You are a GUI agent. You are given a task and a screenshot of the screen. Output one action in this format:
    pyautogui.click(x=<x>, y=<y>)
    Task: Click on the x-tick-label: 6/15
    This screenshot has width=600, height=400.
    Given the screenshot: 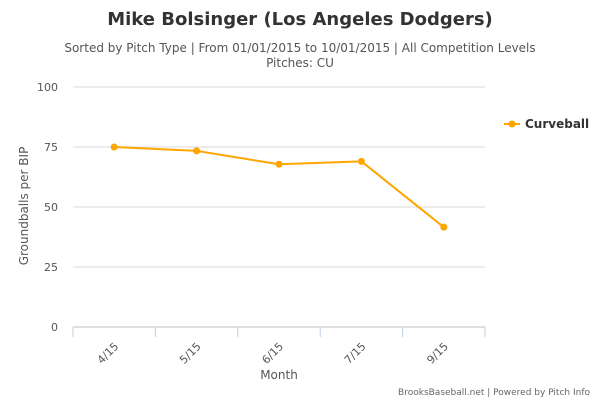 What is the action you would take?
    pyautogui.click(x=272, y=353)
    